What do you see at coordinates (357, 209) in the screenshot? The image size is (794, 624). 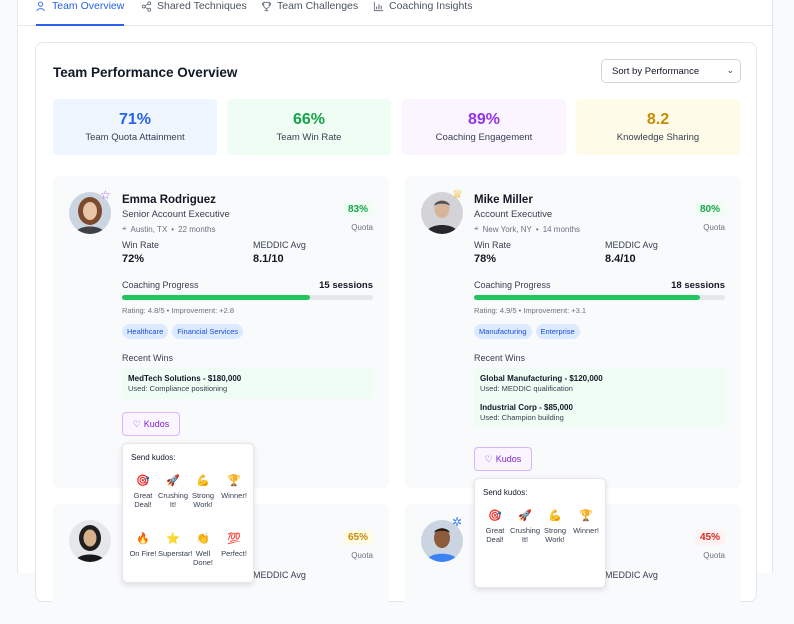 I see `quota-value: 83%` at bounding box center [357, 209].